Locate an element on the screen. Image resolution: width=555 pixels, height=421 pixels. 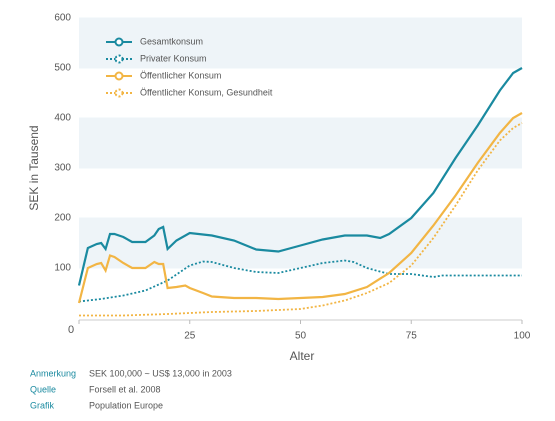
legend-label: Gesamtkonsum is located at coordinates (171, 41).